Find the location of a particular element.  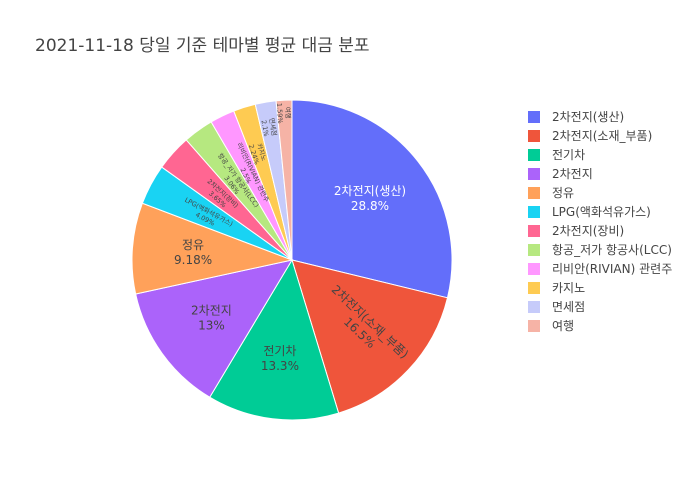

slice-label-name: 2차전지 is located at coordinates (211, 310).